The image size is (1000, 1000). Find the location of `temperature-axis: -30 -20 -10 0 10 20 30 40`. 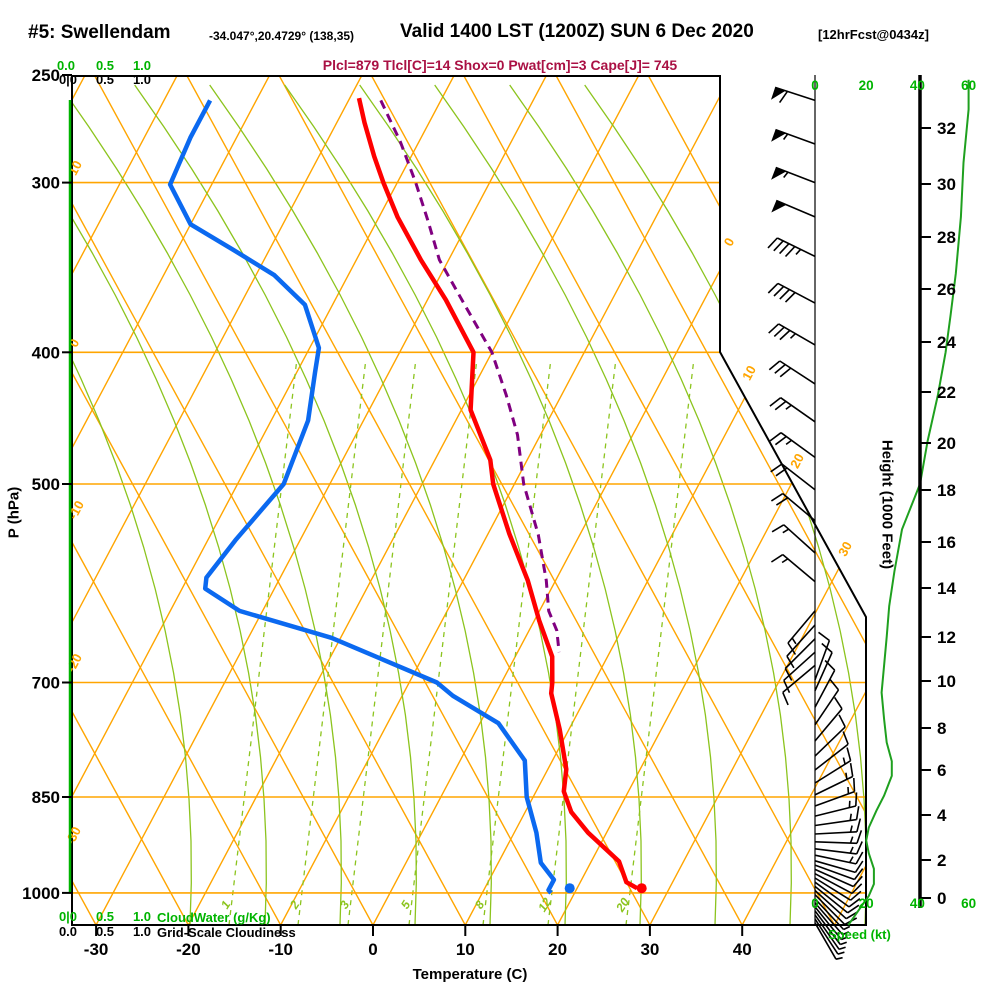

temperature-axis: -30 -20 -10 0 10 20 30 40 is located at coordinates (418, 942).